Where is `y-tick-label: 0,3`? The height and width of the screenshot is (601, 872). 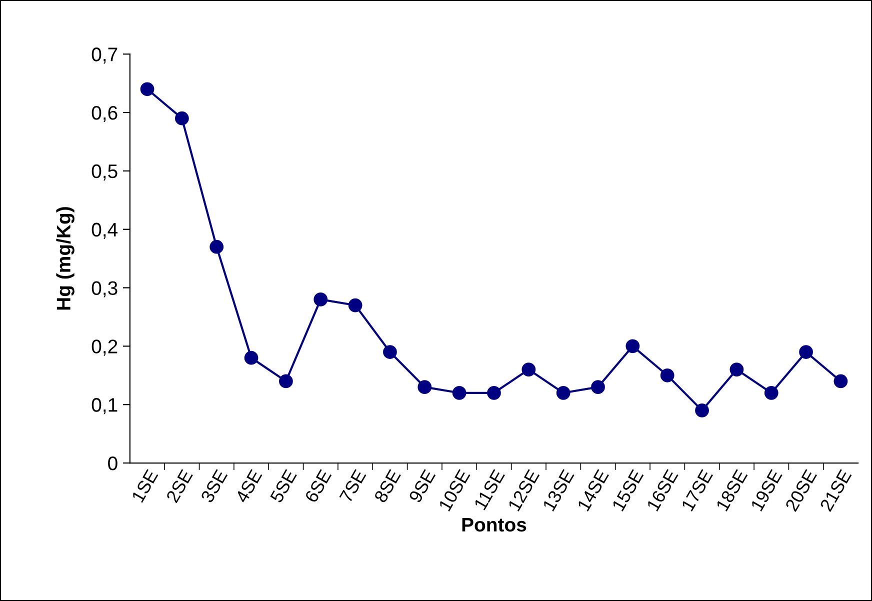 y-tick-label: 0,3 is located at coordinates (105, 289).